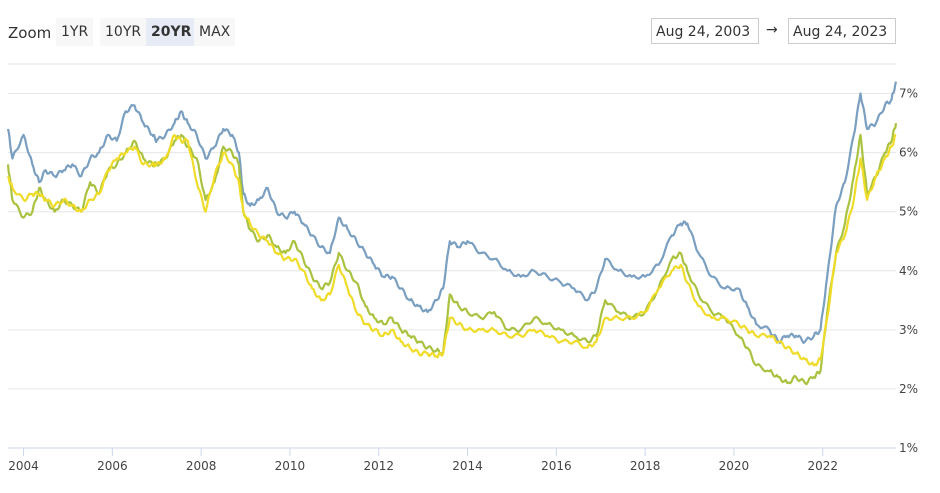  I want to click on x-tick-label: 2022, so click(822, 466).